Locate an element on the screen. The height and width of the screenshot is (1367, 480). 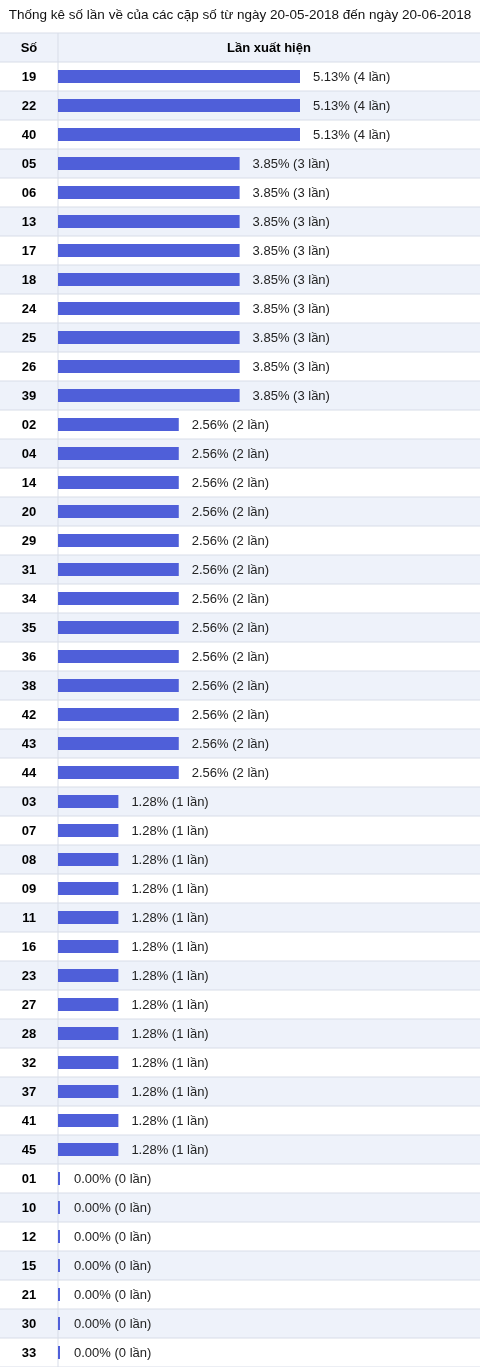
y-tick-label: 20 is located at coordinates (29, 511).